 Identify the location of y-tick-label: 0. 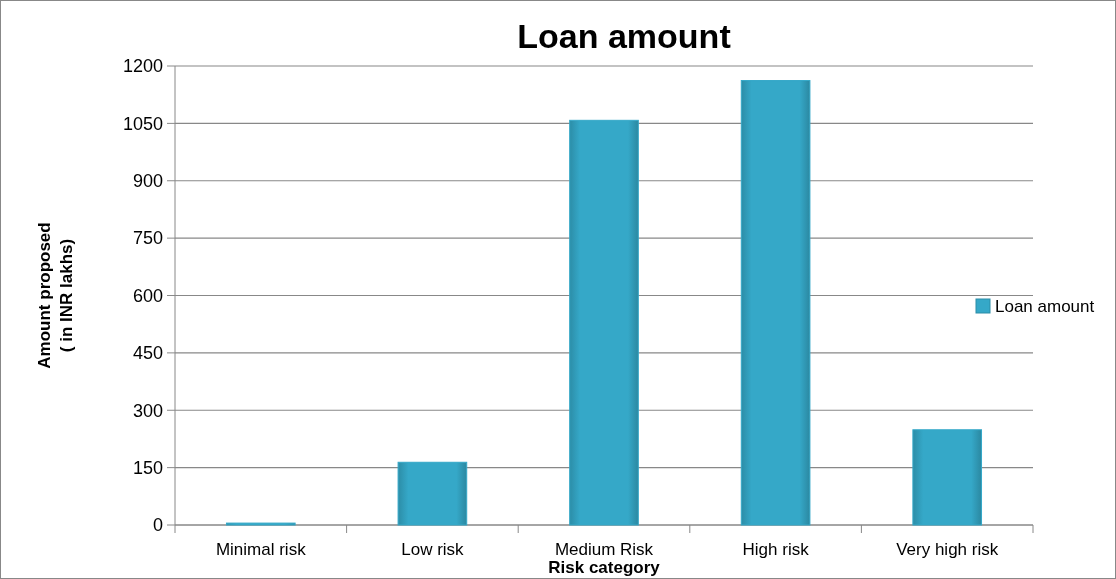
(157, 525).